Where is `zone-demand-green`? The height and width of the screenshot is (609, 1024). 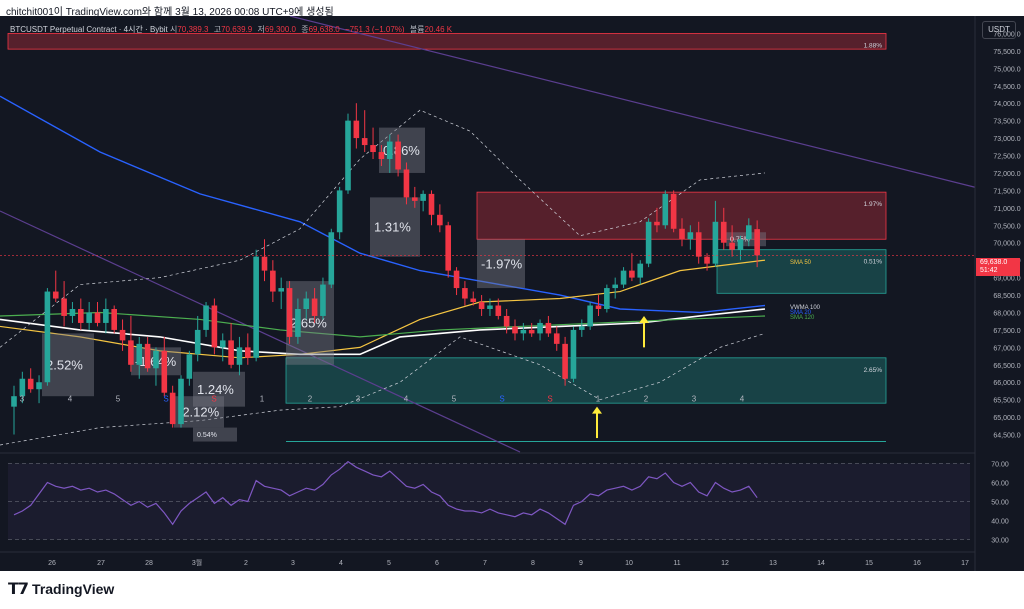 zone-demand-green is located at coordinates (586, 380).